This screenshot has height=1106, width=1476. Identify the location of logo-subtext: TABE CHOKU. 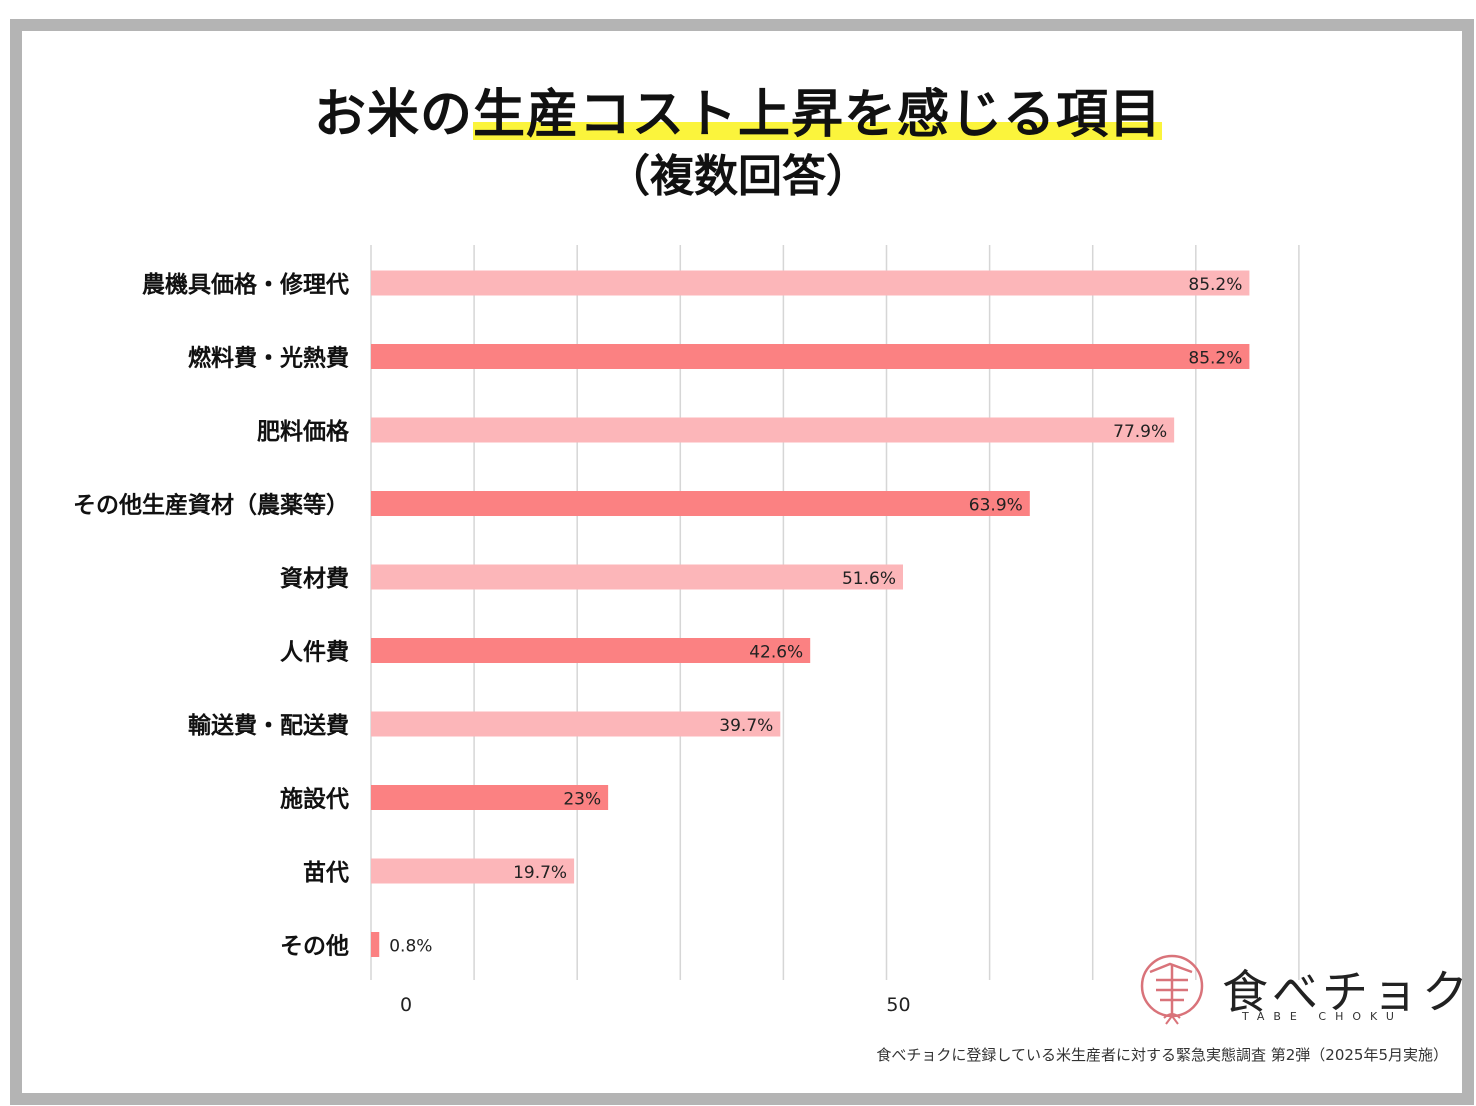
(1322, 1016).